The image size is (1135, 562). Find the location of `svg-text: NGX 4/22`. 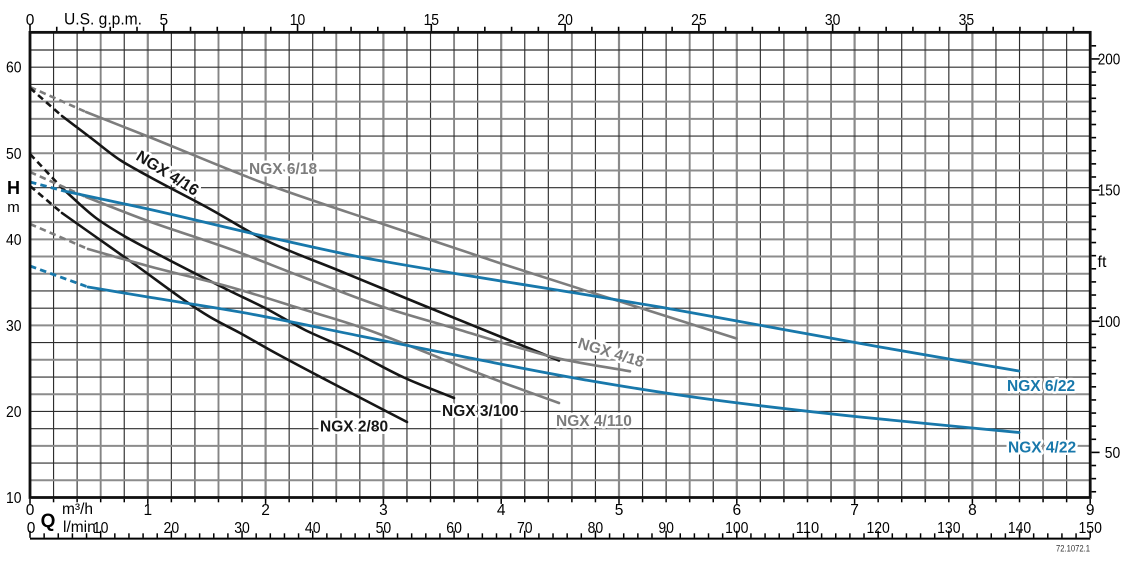

svg-text: NGX 4/22 is located at coordinates (1042, 448).